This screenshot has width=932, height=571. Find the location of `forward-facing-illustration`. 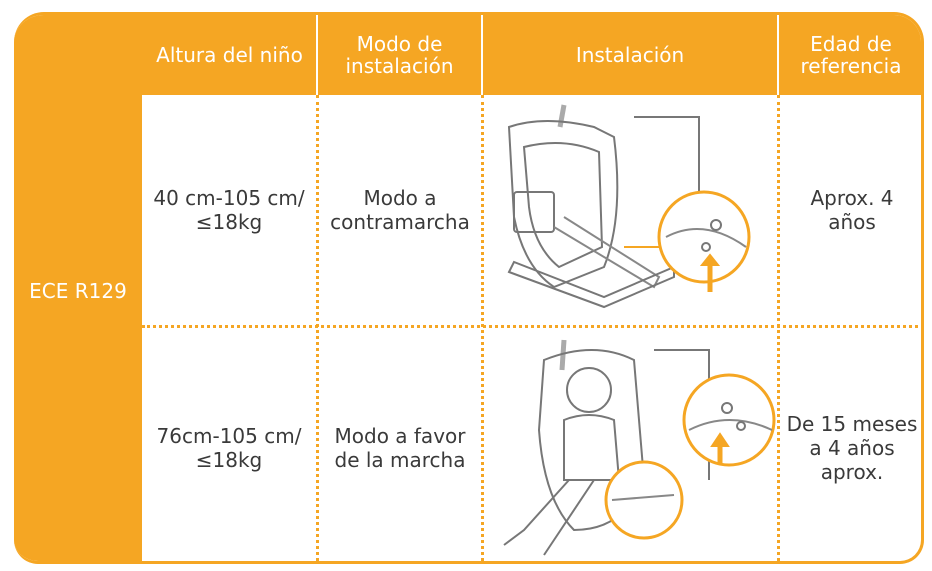

forward-facing-illustration is located at coordinates (639, 447).